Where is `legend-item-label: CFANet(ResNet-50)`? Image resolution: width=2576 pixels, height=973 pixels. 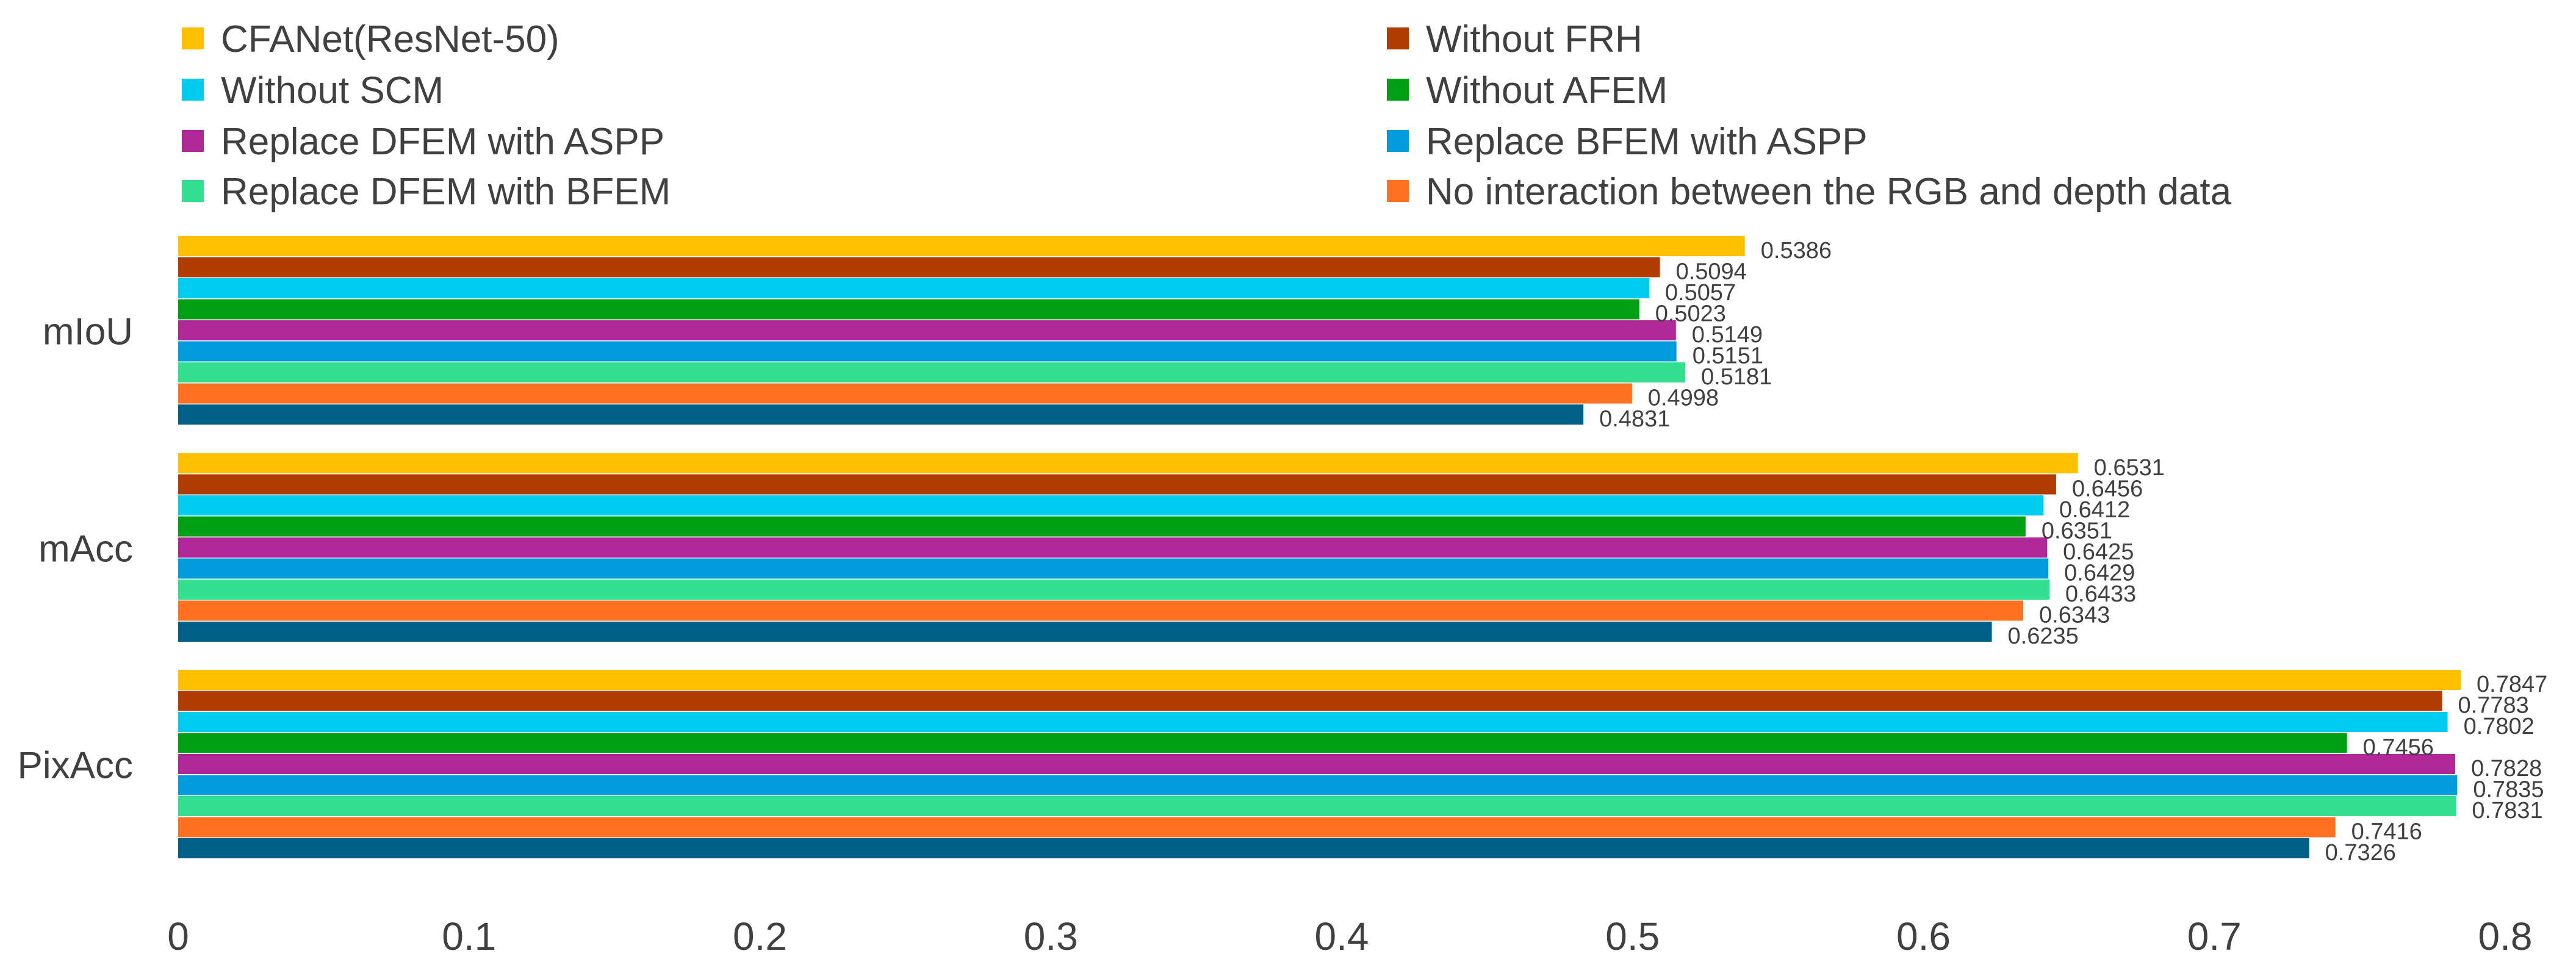
legend-item-label: CFANet(ResNet-50) is located at coordinates (390, 39).